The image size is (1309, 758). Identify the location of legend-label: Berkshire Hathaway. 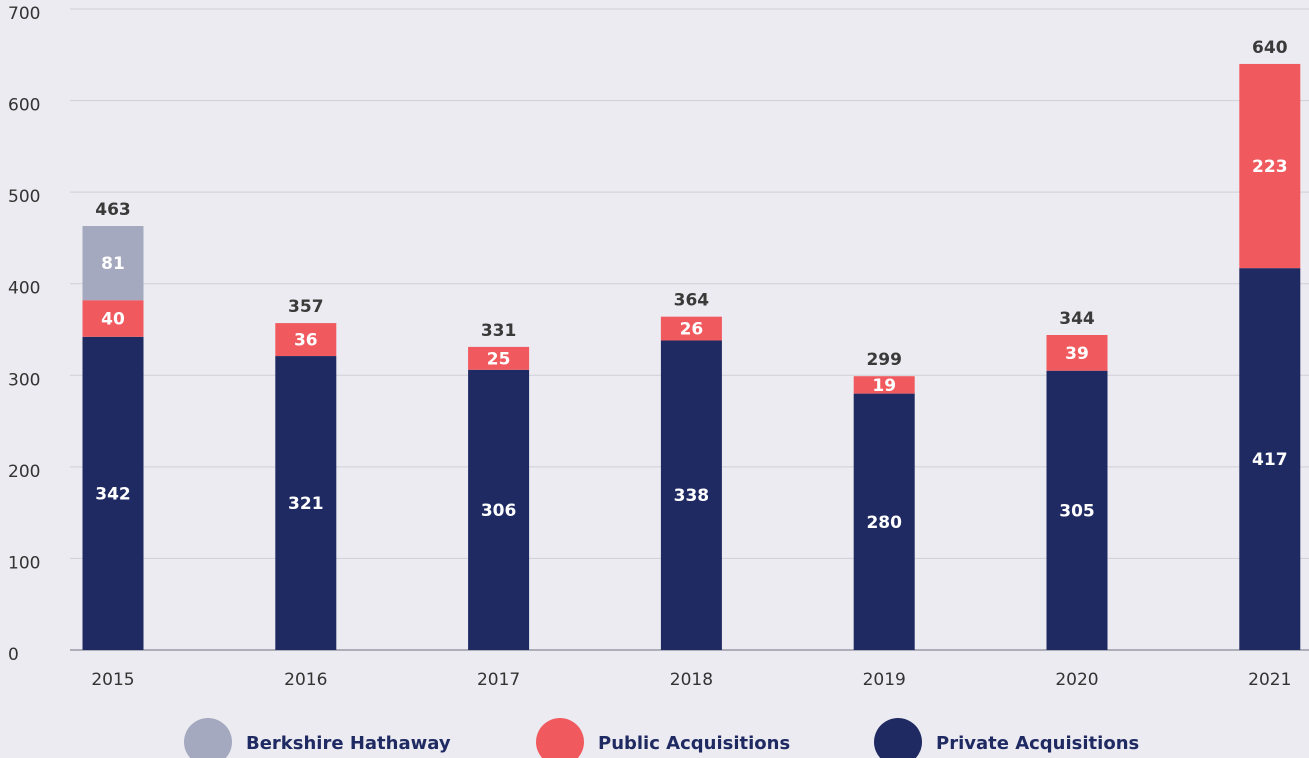
(348, 743).